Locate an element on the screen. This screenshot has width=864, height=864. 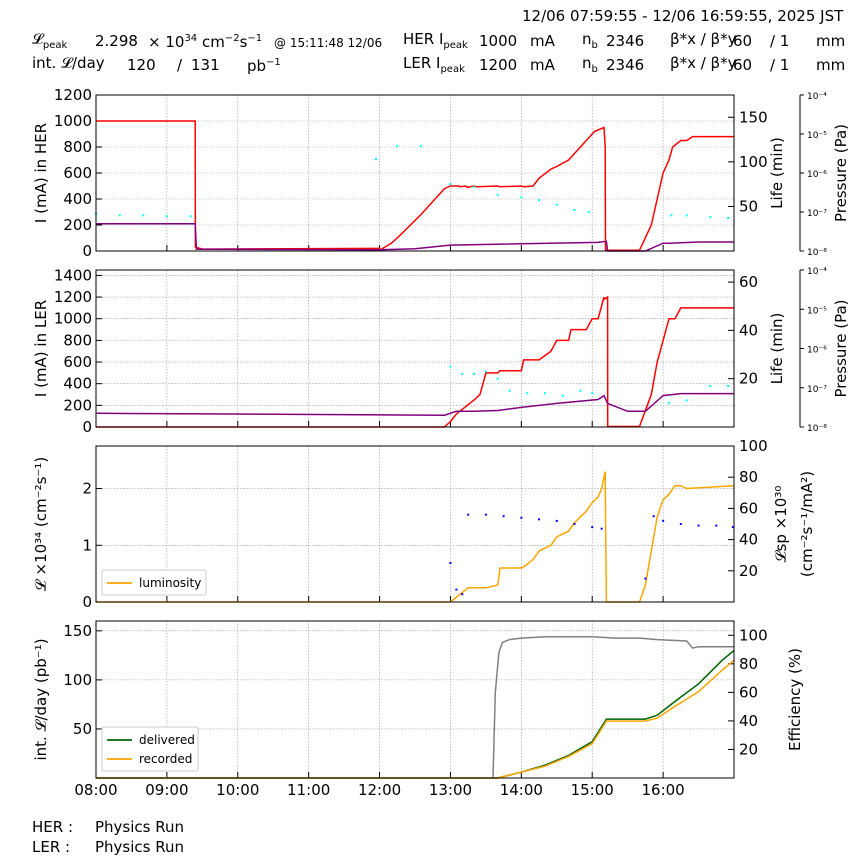
her-beta-label: β*x / β*y is located at coordinates (703, 39).